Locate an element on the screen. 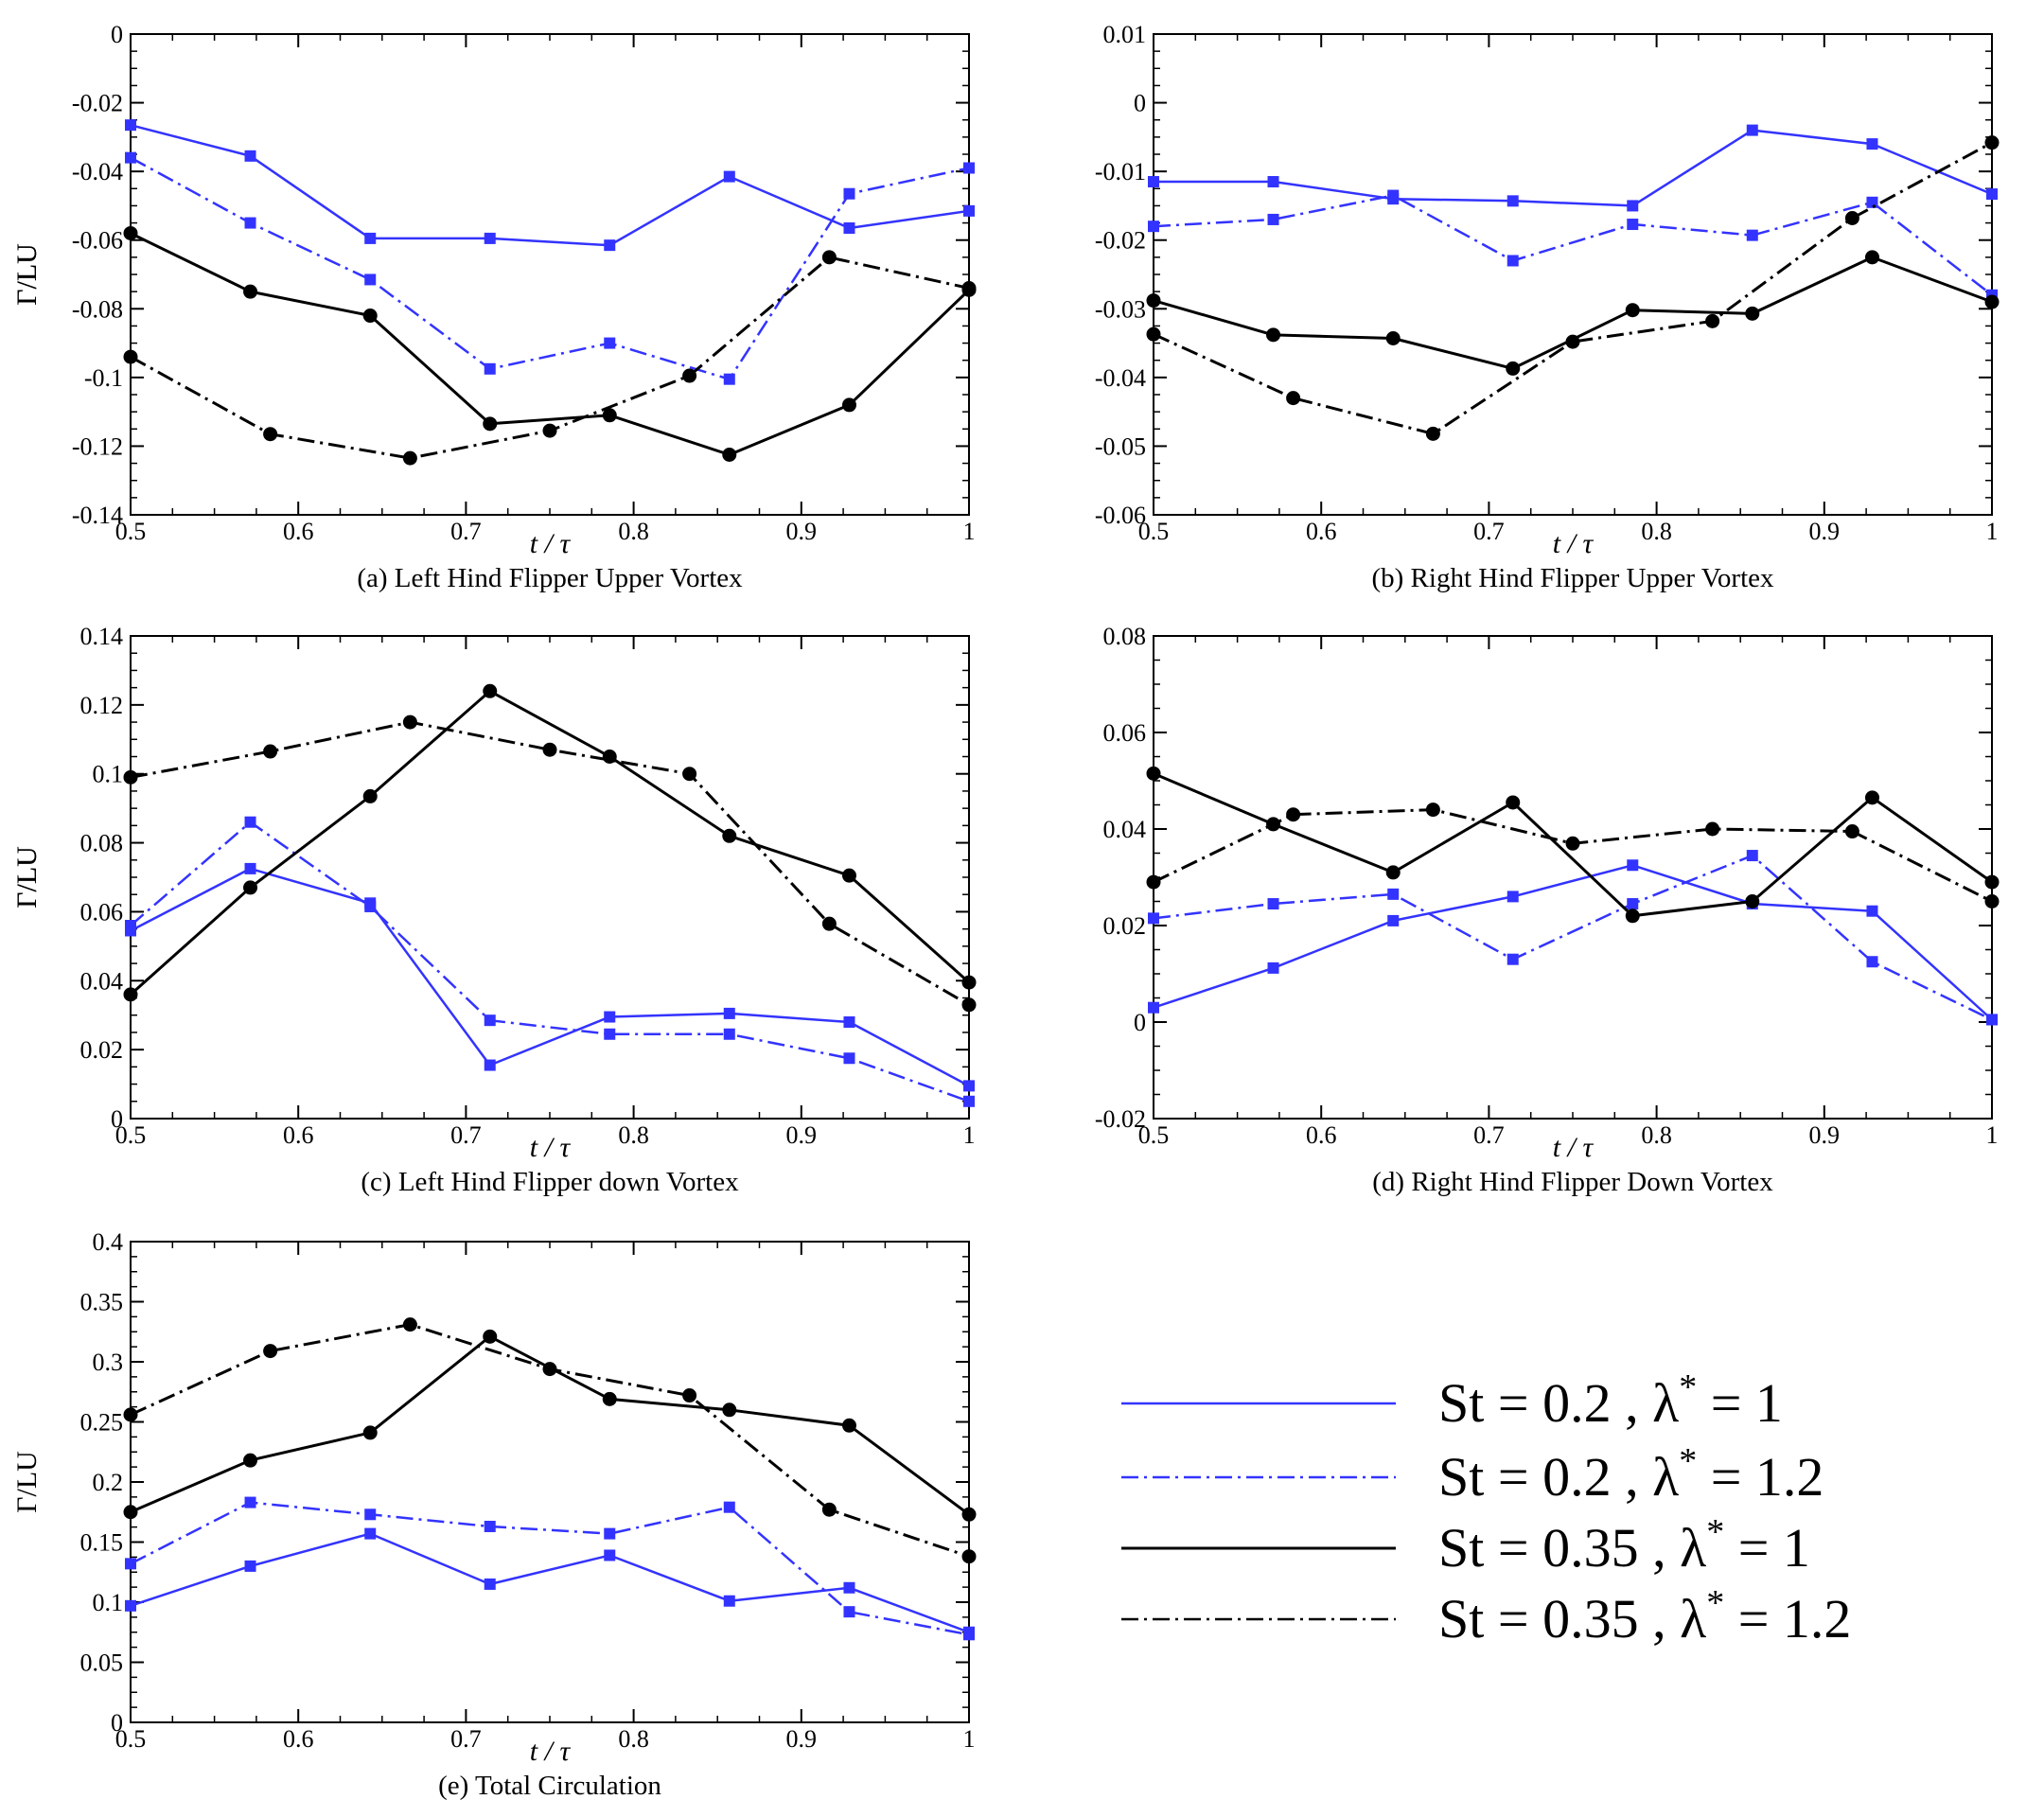  legend-entry: St = 0.2 , λ* = 1.2 is located at coordinates (1472, 1474).